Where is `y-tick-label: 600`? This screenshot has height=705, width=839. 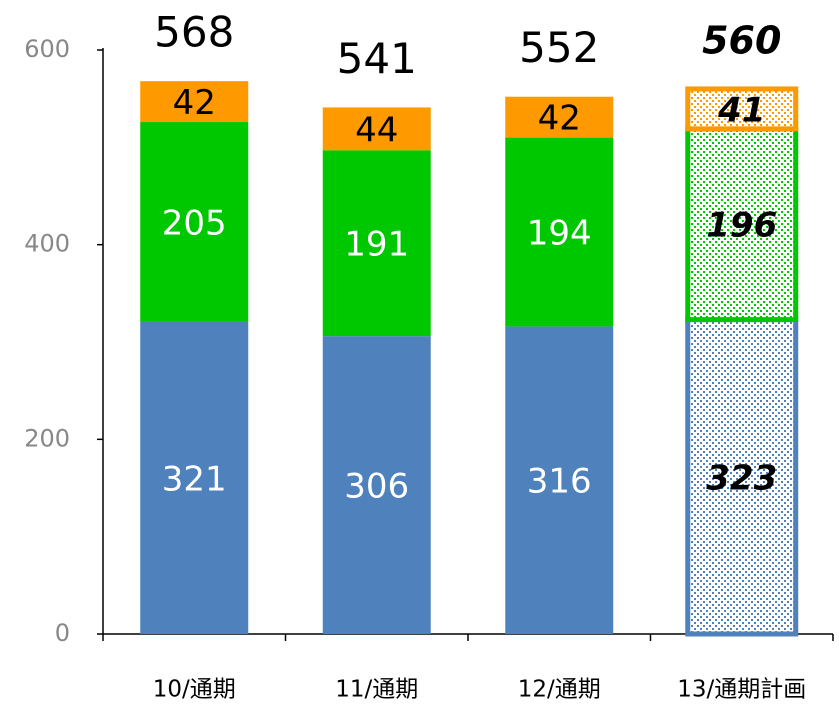 y-tick-label: 600 is located at coordinates (47, 49).